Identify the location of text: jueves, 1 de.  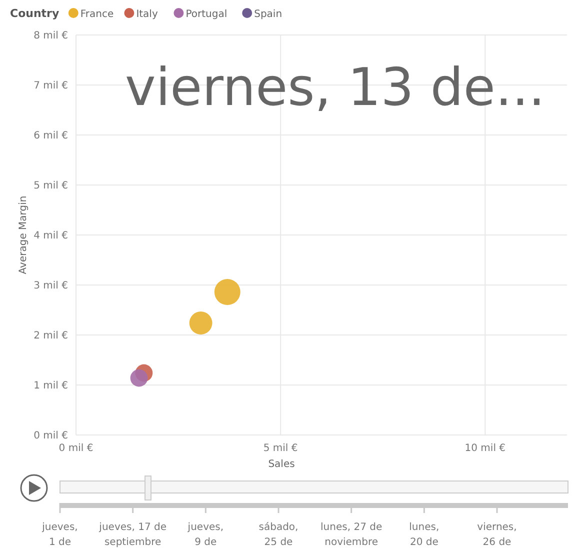
(59, 535).